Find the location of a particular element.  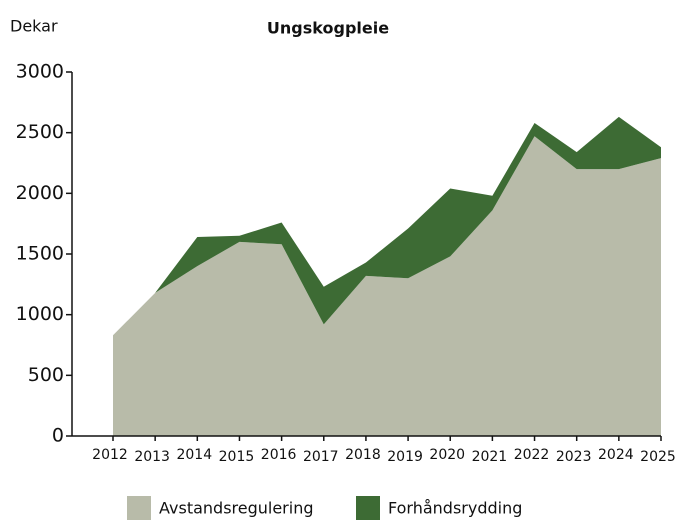

y-tick-label: 1500 is located at coordinates (40, 254).